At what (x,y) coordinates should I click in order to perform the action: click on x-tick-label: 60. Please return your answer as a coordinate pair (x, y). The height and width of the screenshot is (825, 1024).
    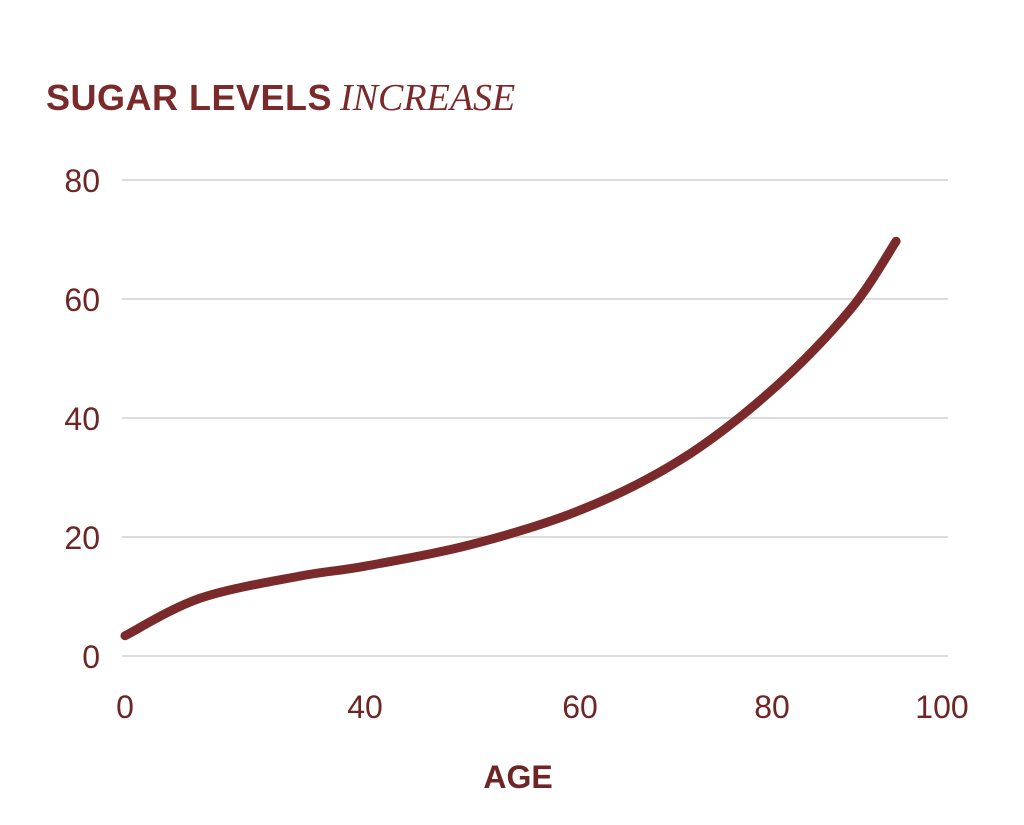
    Looking at the image, I should click on (580, 707).